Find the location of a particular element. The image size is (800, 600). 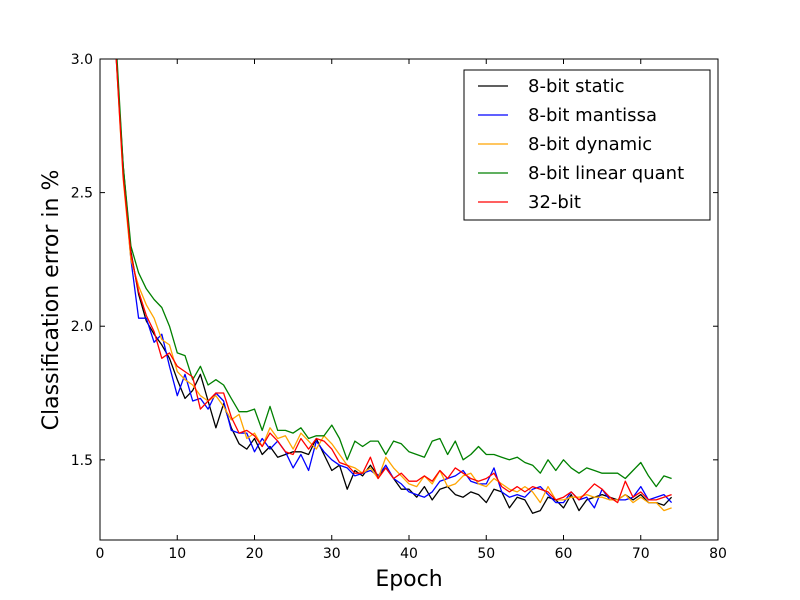

x-tick-label: 10 is located at coordinates (177, 554).